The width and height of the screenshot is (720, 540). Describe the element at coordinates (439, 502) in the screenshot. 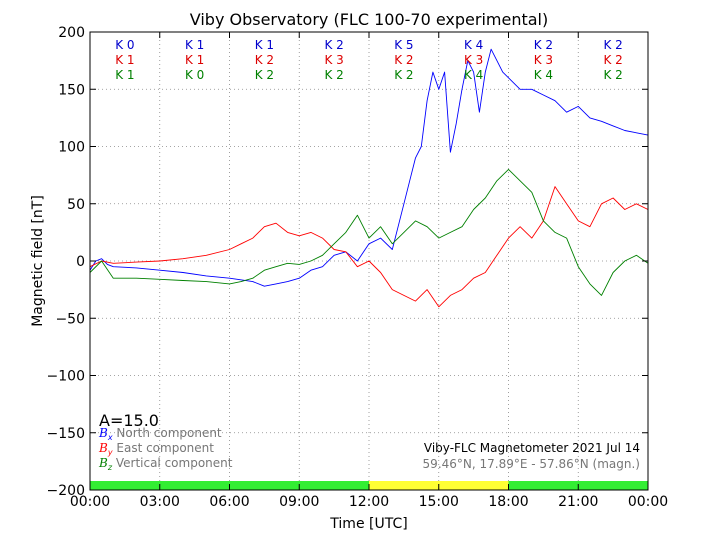

I see `x-tick-label: 15:00` at that location.